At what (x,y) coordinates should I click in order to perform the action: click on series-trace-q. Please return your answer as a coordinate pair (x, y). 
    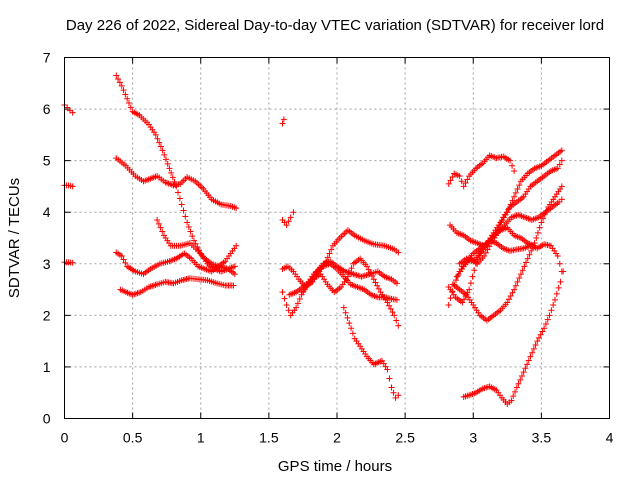
    Looking at the image, I should click on (506, 248).